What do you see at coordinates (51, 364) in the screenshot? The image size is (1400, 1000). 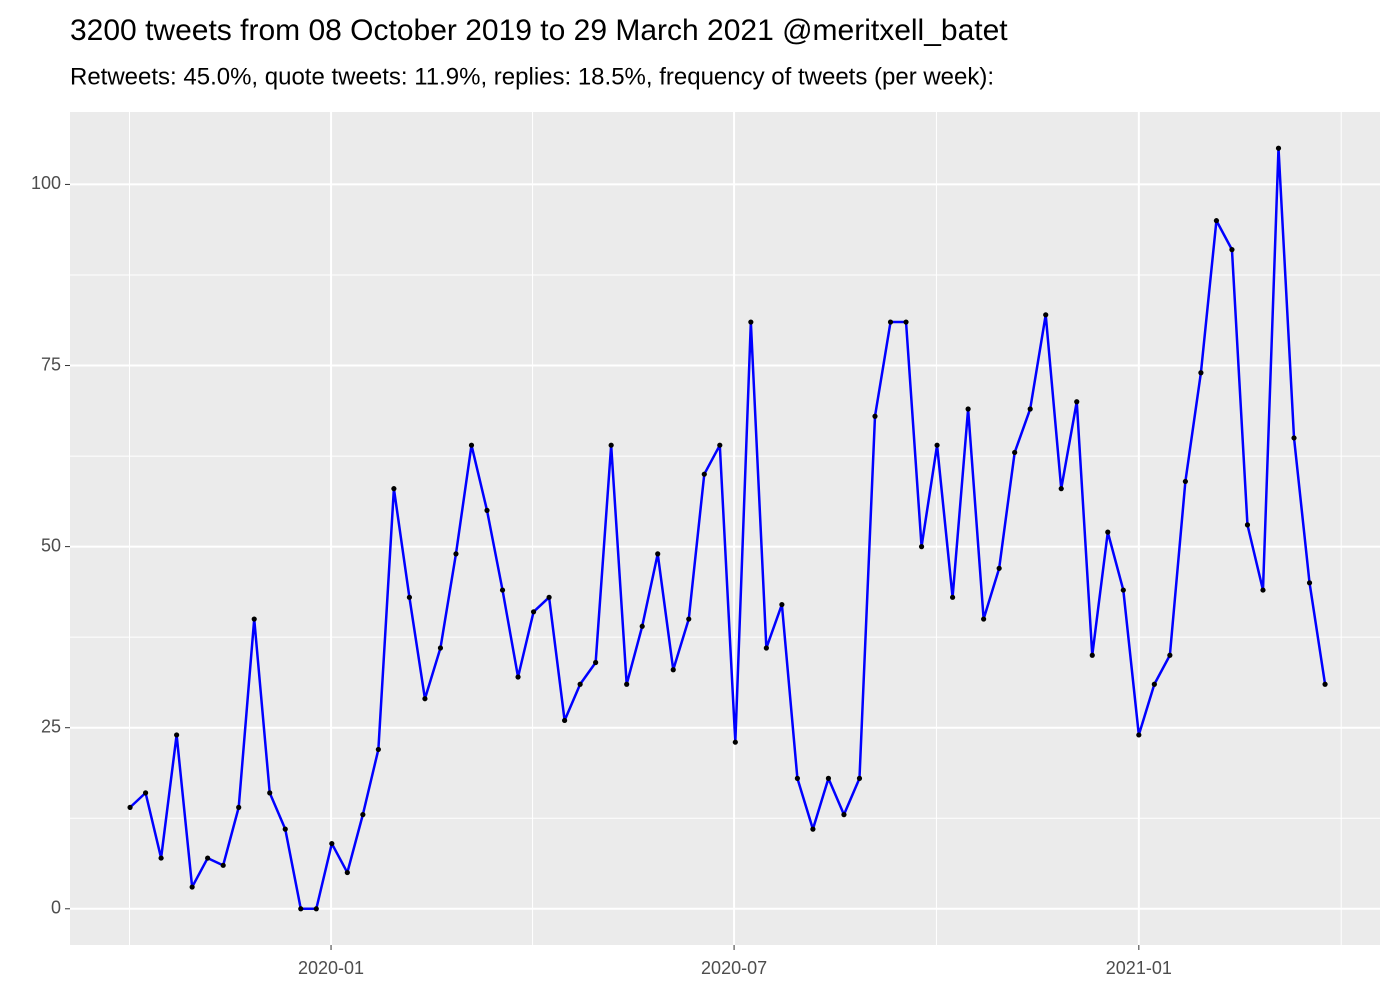 I see `y-tick-label: 75` at bounding box center [51, 364].